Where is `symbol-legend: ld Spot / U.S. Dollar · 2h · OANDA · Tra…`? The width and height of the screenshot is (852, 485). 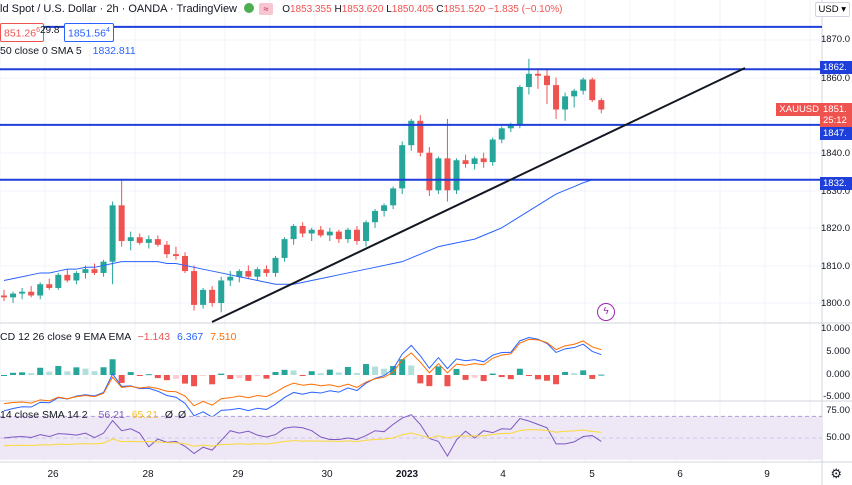
symbol-legend: ld Spot / U.S. Dollar · 2h · OANDA · Tra… is located at coordinates (281, 9).